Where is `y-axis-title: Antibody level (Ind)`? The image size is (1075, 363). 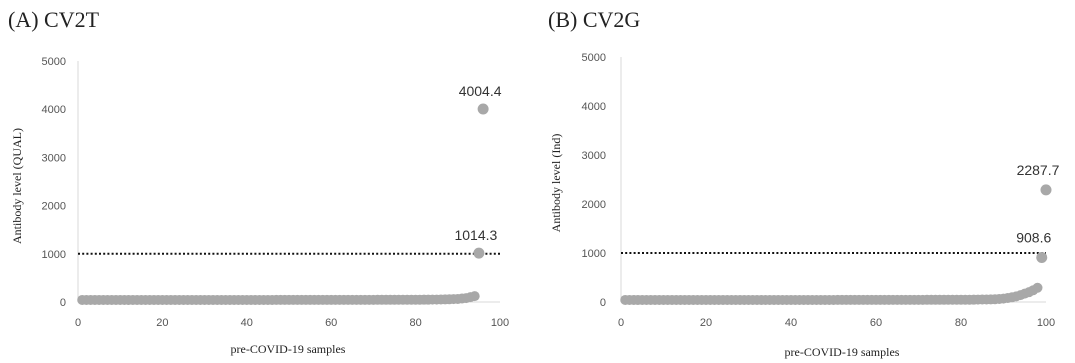
y-axis-title: Antibody level (Ind) is located at coordinates (556, 183).